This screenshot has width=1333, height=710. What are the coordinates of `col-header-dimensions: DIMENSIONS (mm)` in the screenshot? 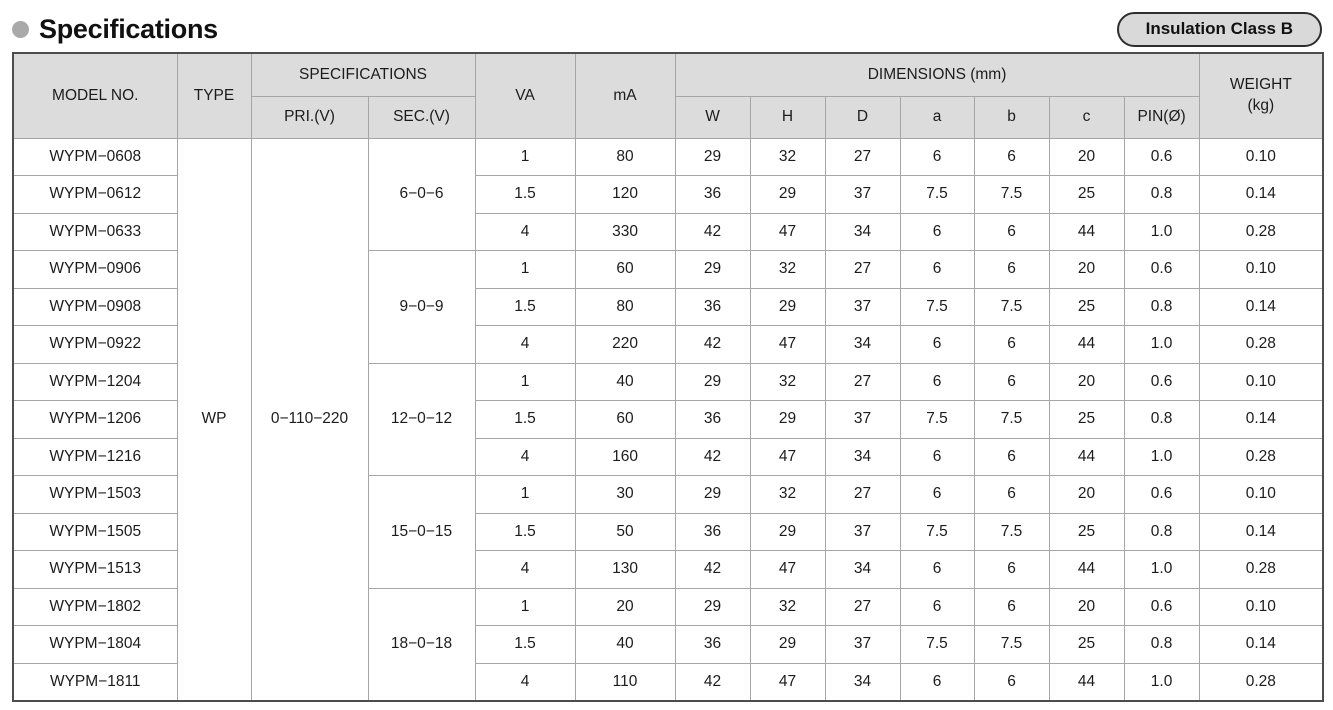 It's located at (937, 74).